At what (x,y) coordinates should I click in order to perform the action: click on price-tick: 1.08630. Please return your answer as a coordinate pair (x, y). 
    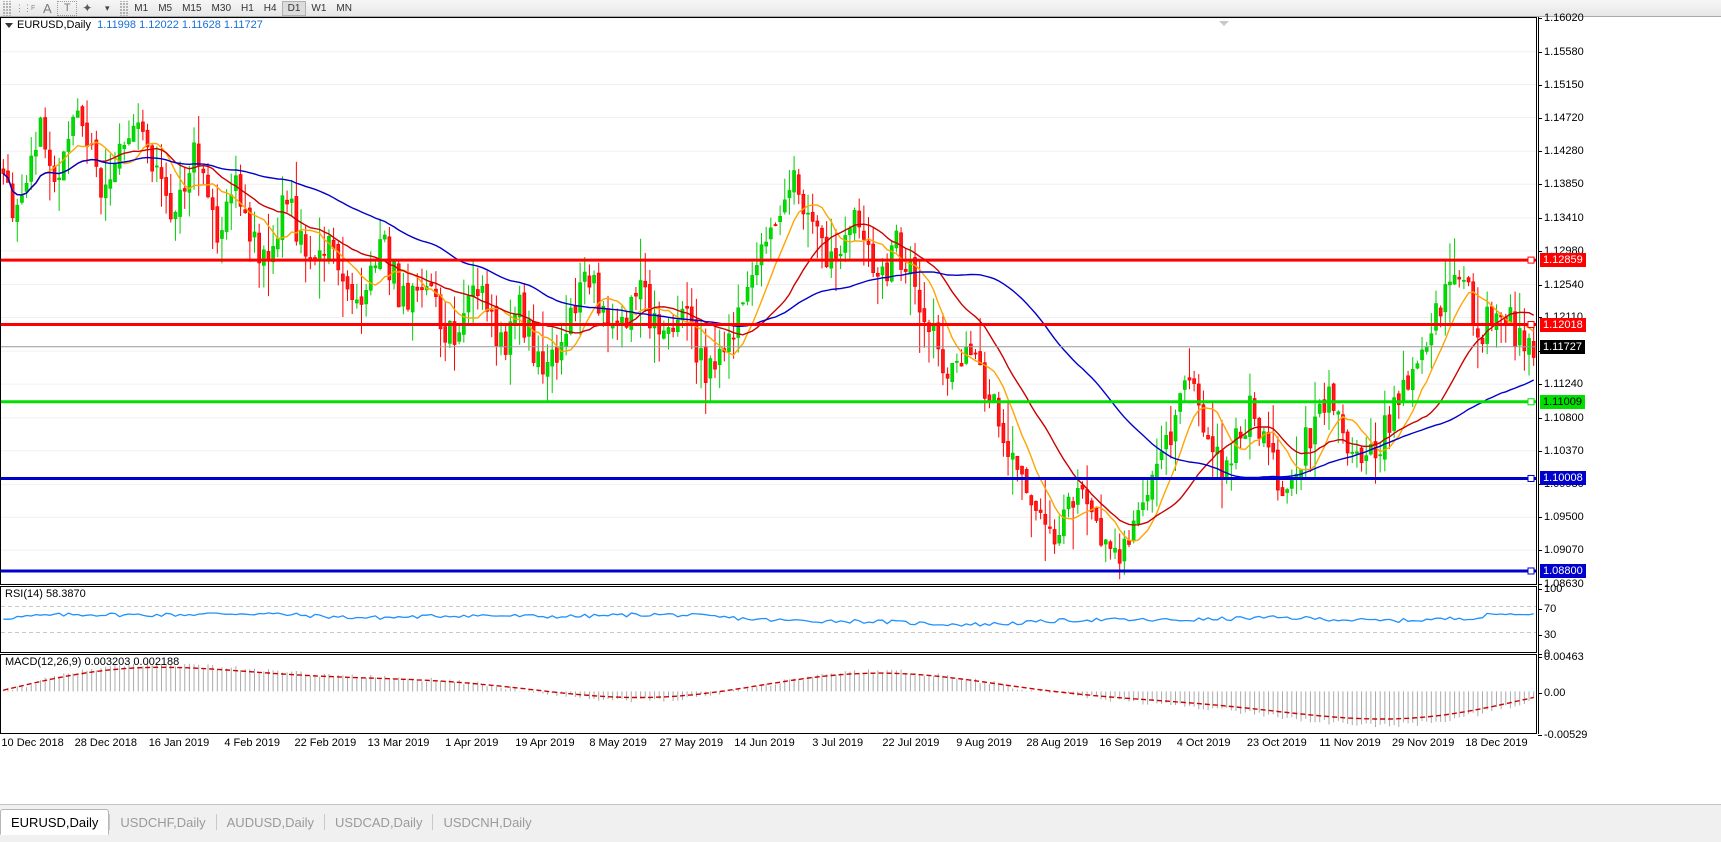
    Looking at the image, I should click on (1561, 584).